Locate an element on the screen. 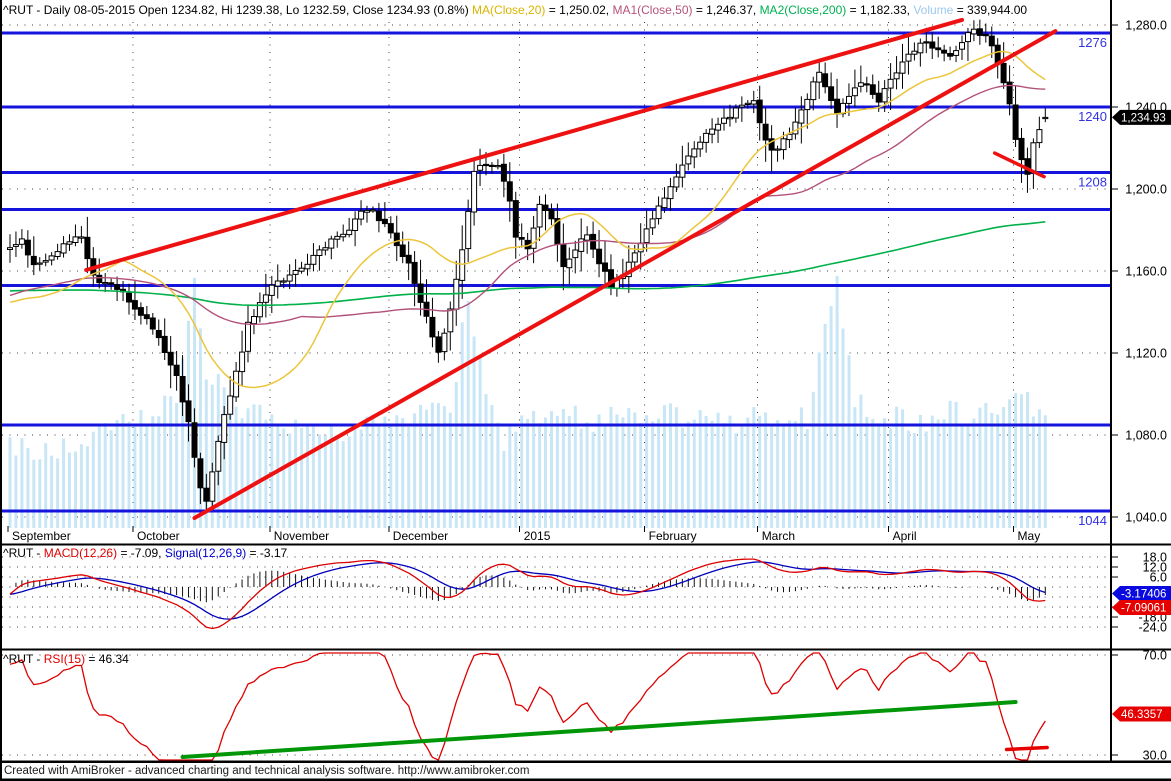 This screenshot has width=1171, height=781. rsi-axis-label: 70.0 is located at coordinates (1155, 656).